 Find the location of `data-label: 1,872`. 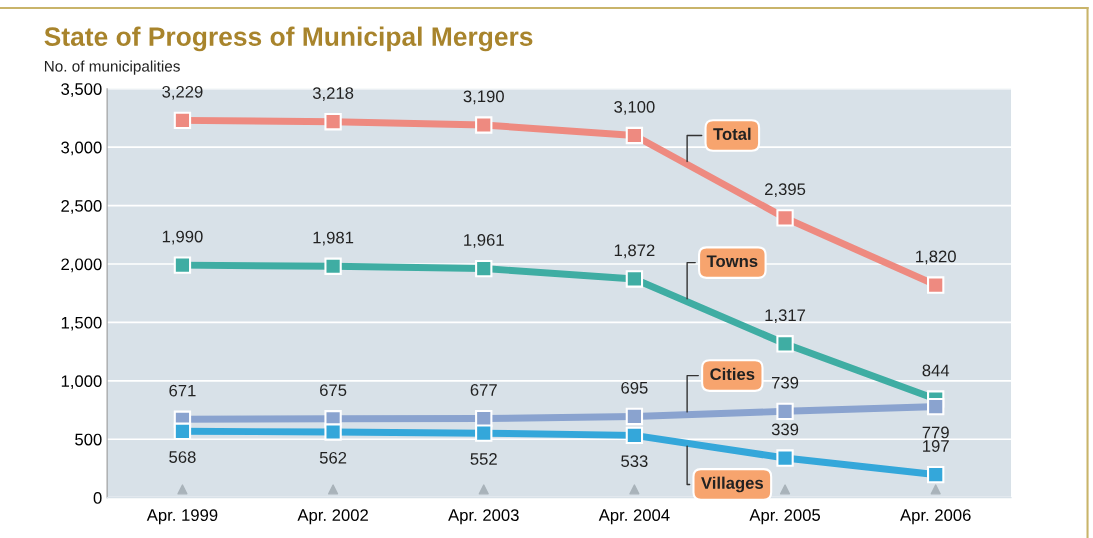

data-label: 1,872 is located at coordinates (634, 251).